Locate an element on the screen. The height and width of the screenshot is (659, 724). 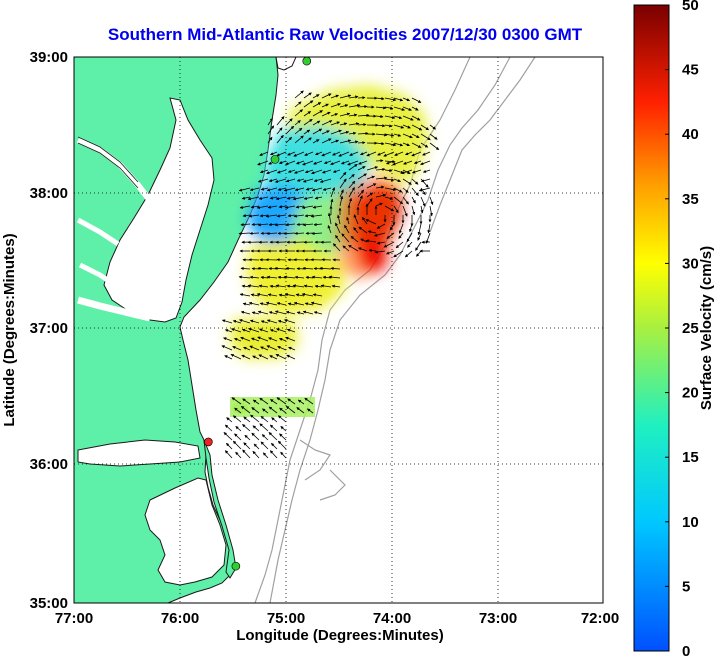
radar-station-marker is located at coordinates (275, 159).